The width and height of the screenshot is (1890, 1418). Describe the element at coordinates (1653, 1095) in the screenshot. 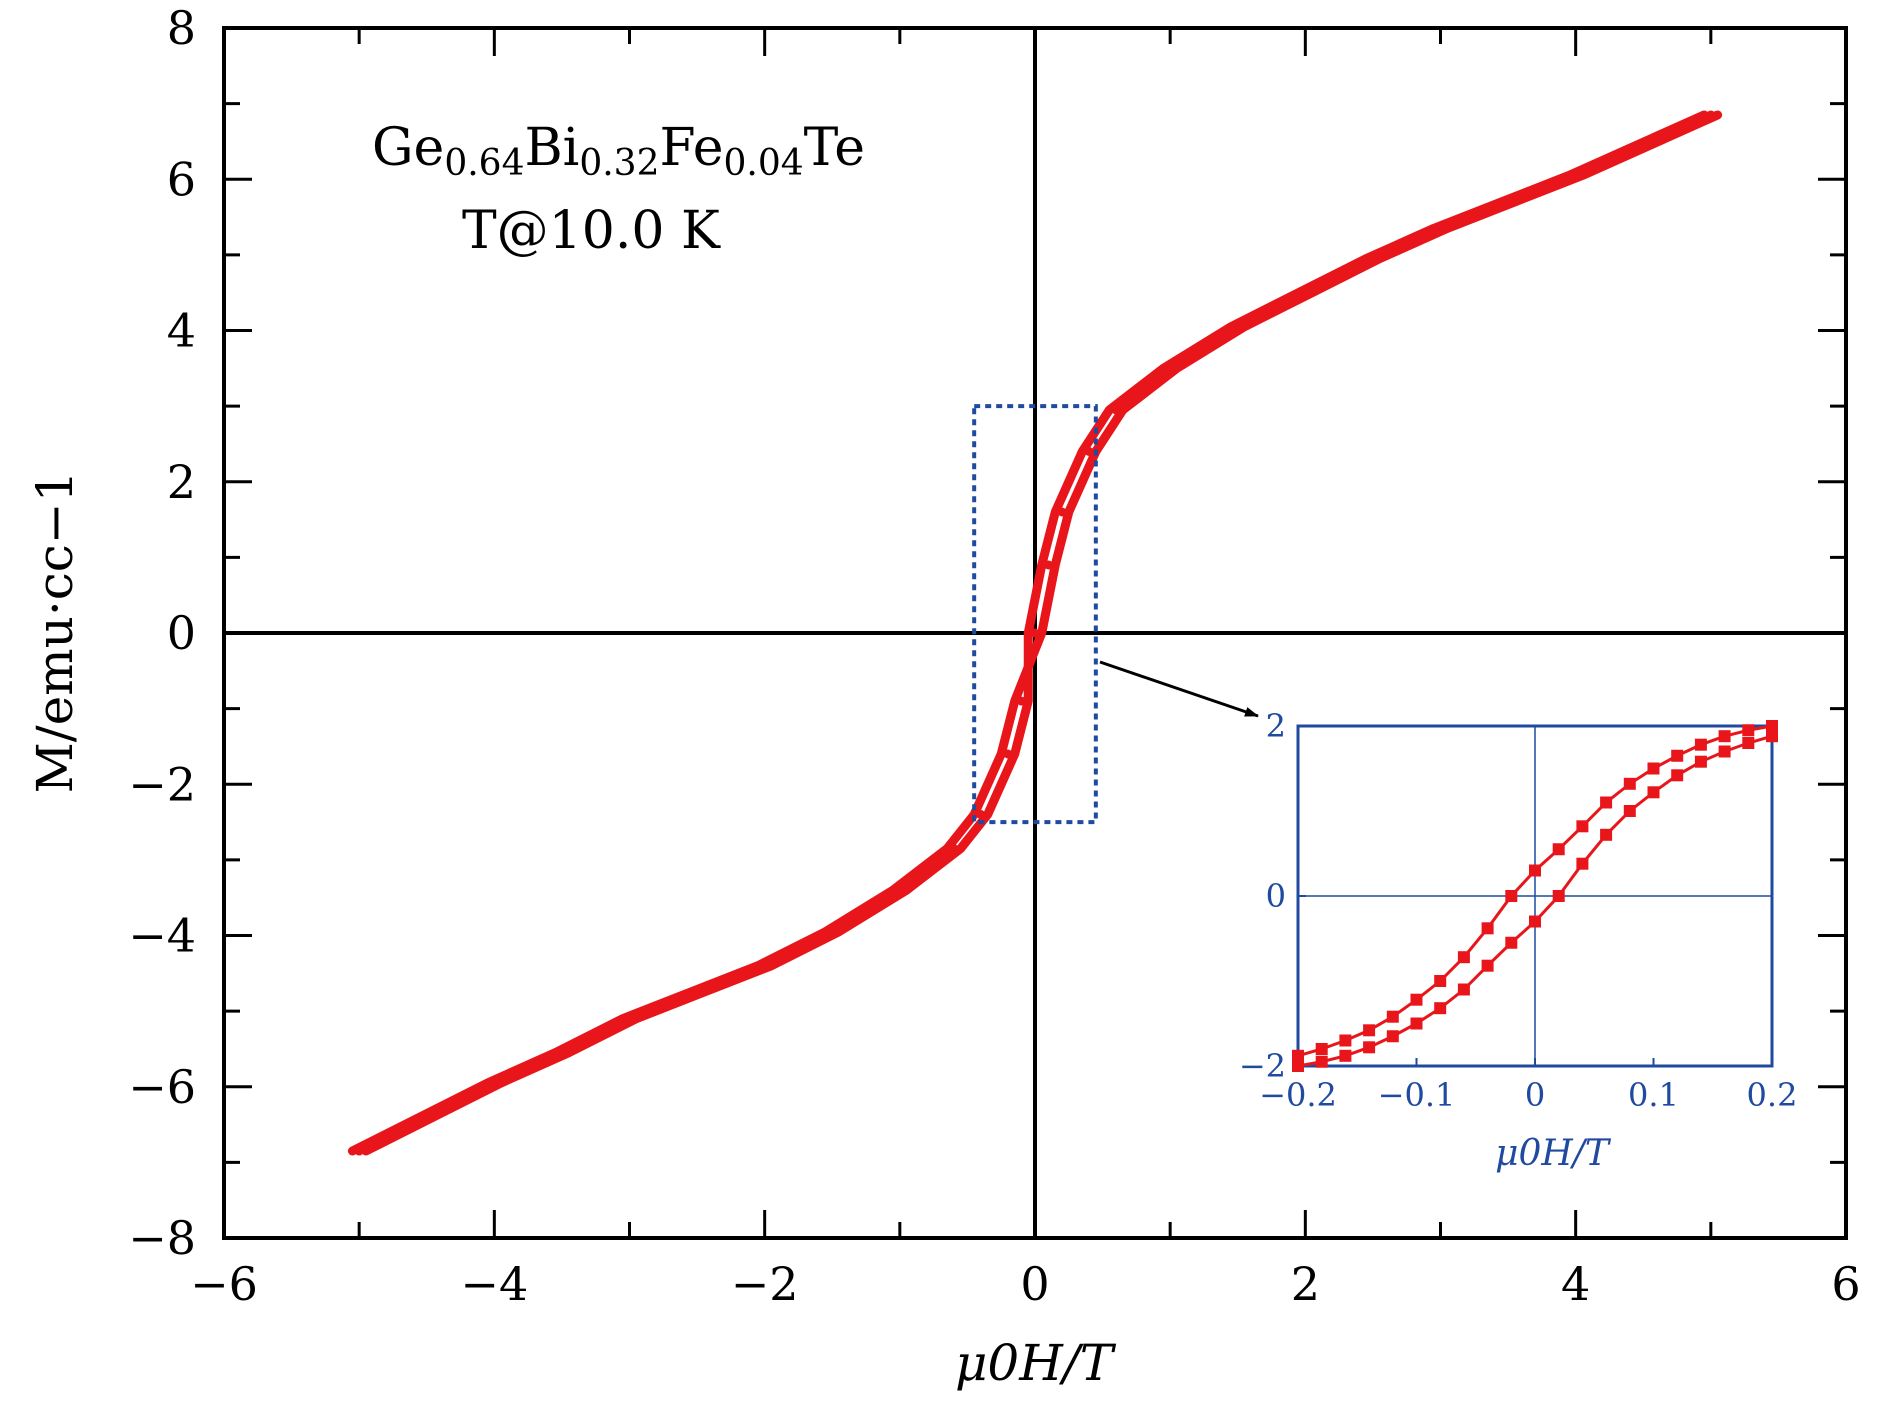

I see `inset-x-tick-label: 0.1` at that location.